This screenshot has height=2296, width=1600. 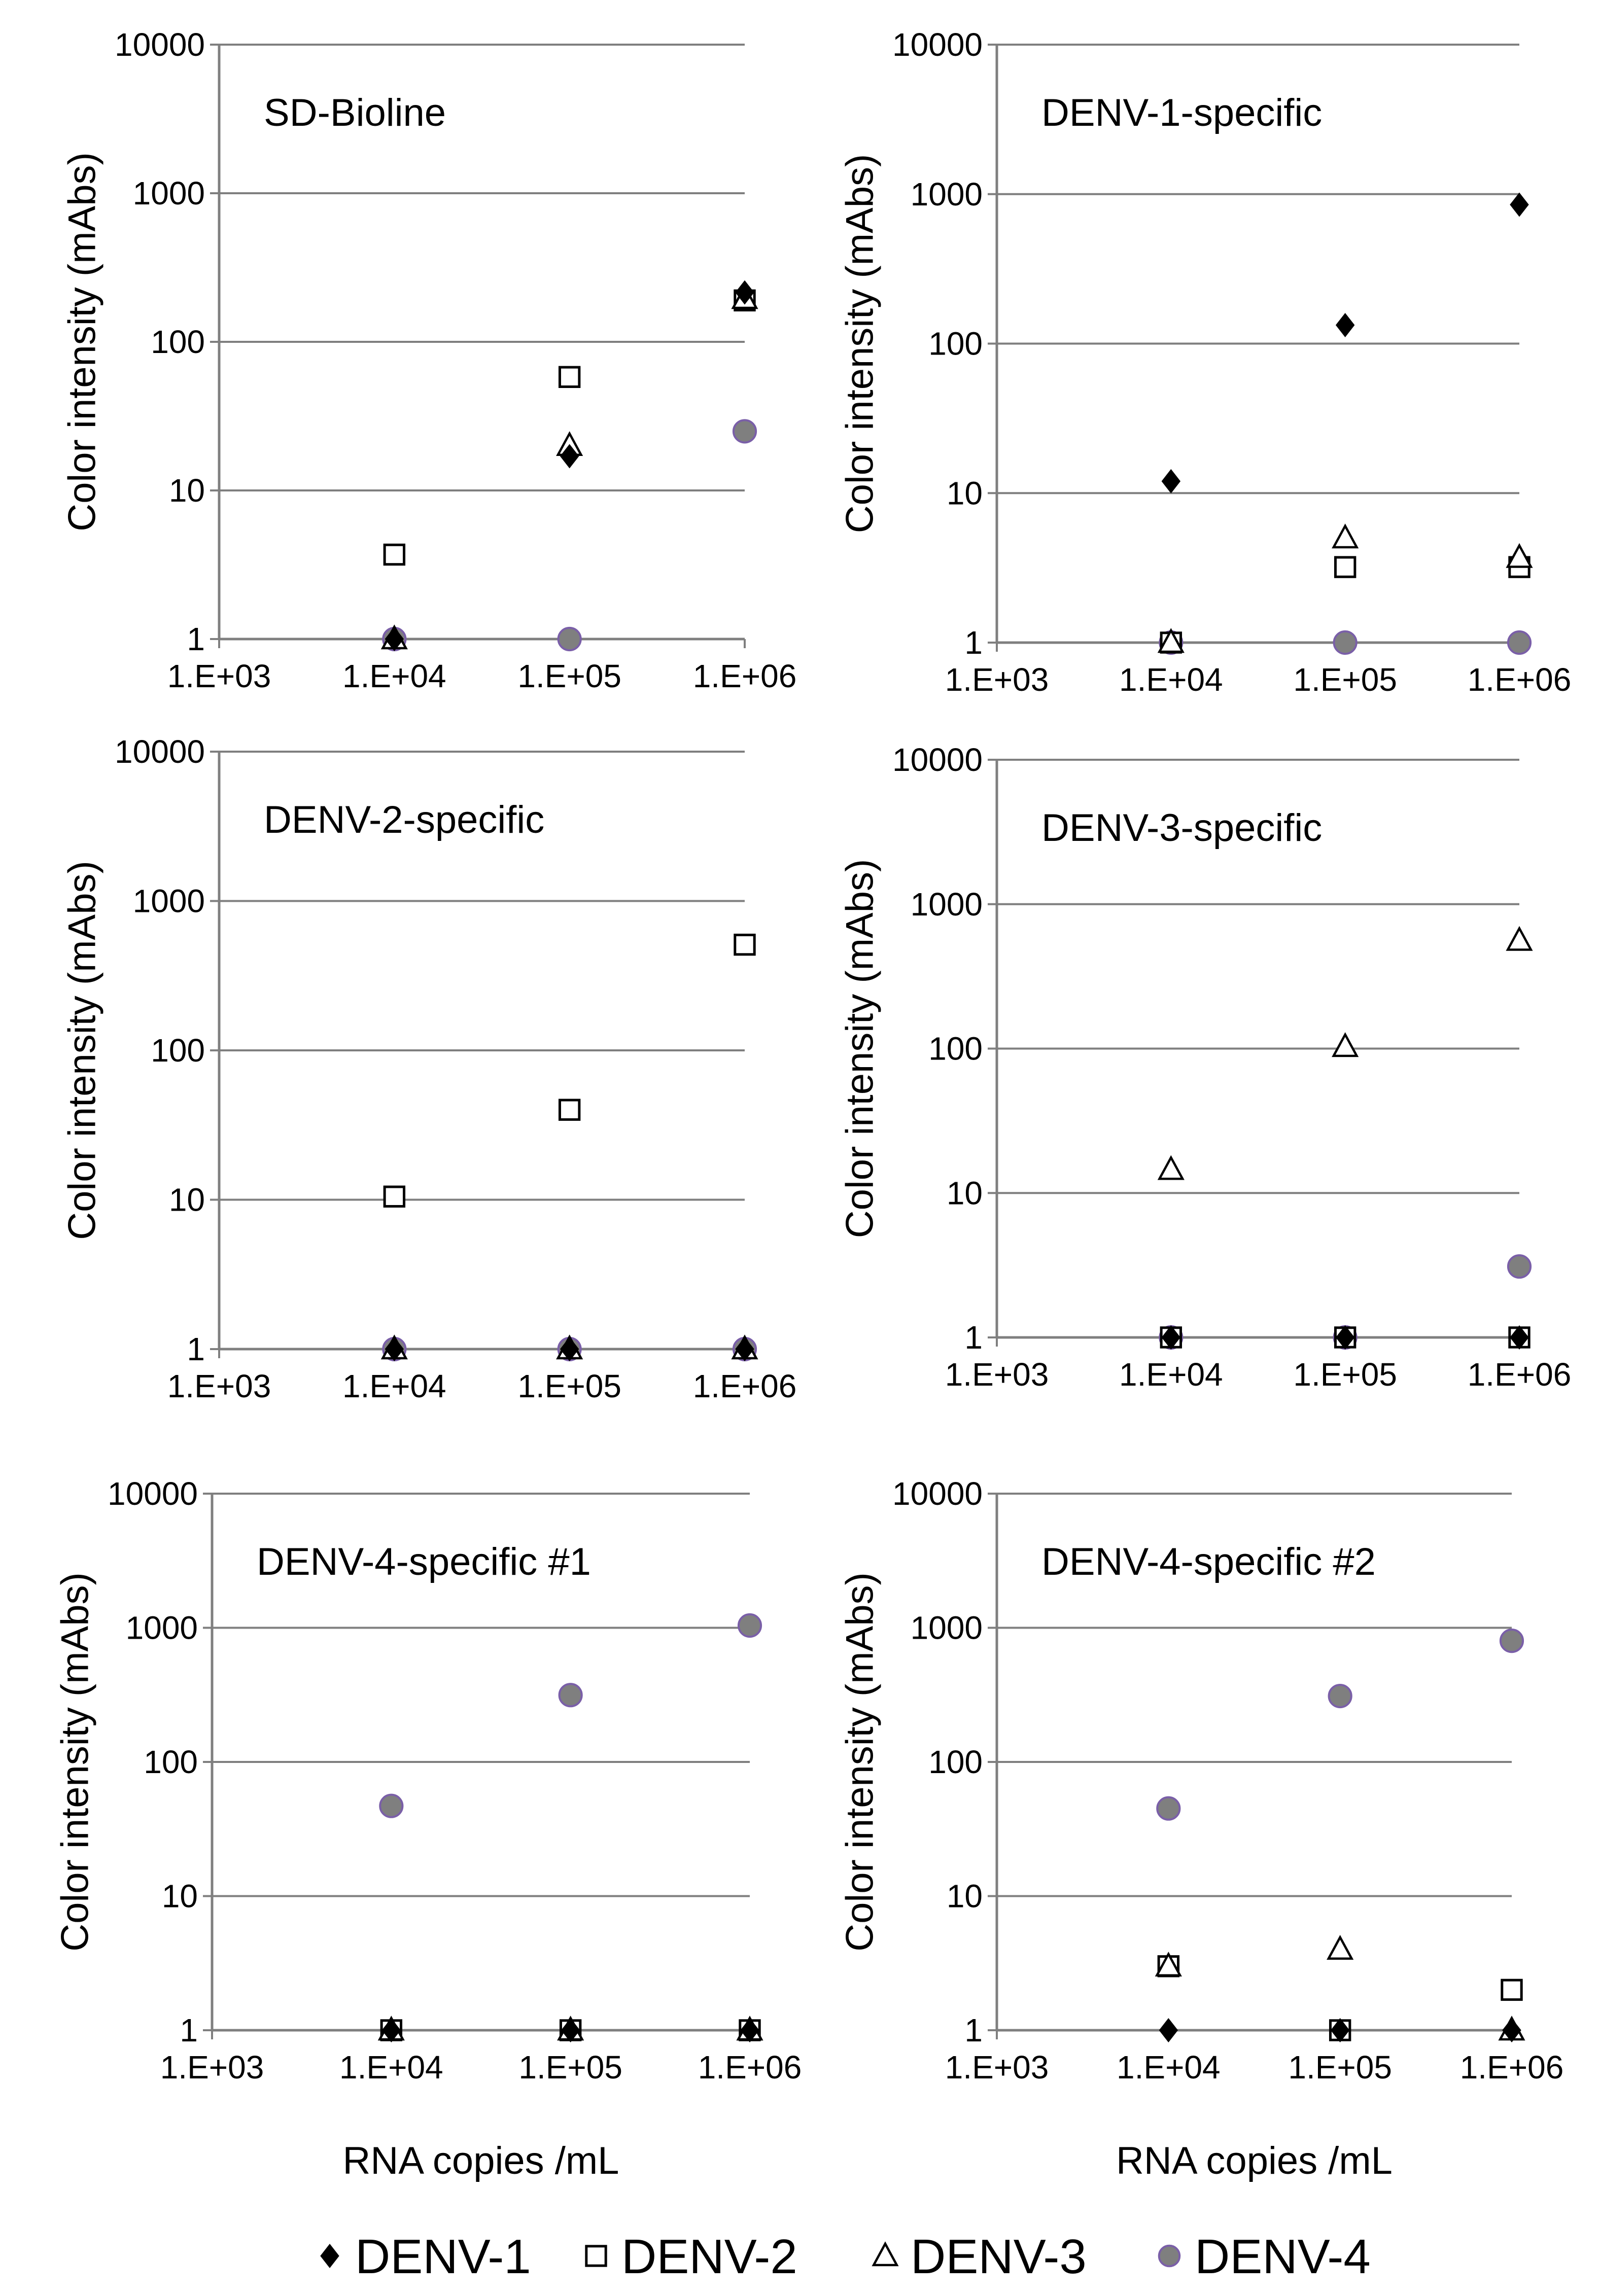 I want to click on legend-label: DENV-1, so click(x=443, y=2257).